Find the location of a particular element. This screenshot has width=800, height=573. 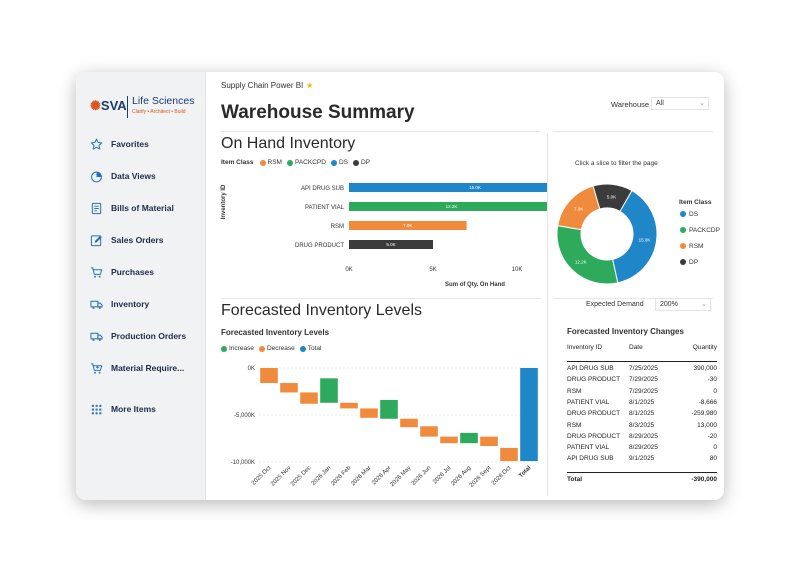

sidebar-item-inventory: Inventory is located at coordinates (119, 304).